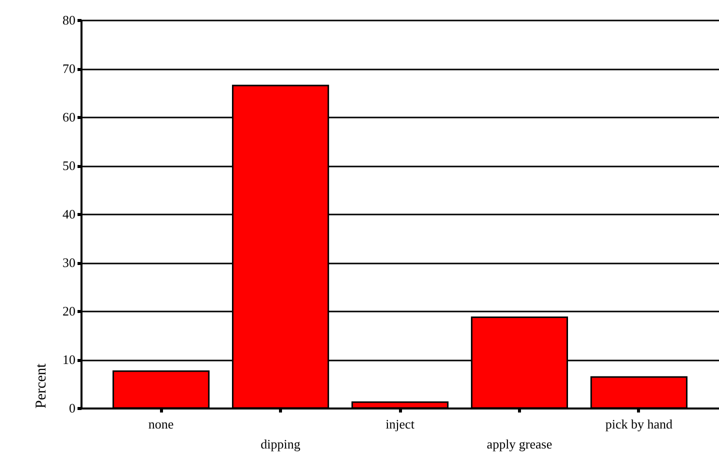  Describe the element at coordinates (69, 68) in the screenshot. I see `y-tick-label: 70` at that location.